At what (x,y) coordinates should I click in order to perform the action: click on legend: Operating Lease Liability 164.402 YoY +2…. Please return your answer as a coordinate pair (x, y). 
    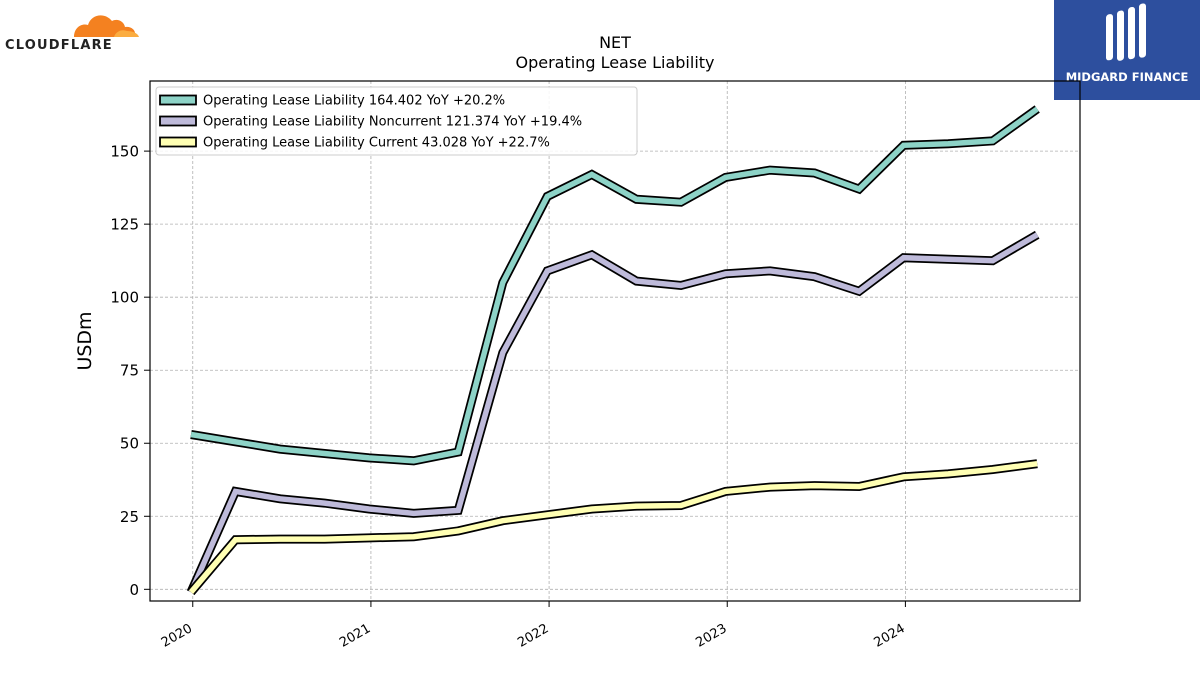
    Looking at the image, I should click on (396, 121).